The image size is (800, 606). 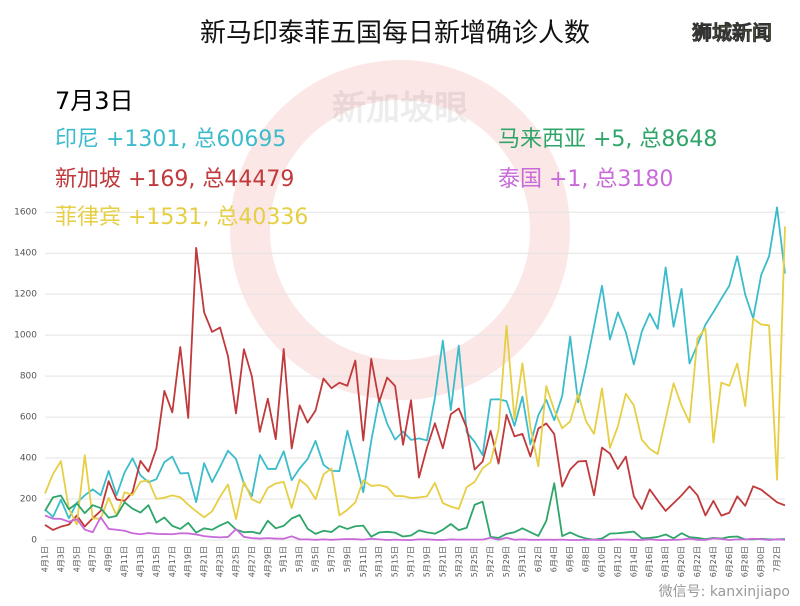 I want to click on x-tick-label: 6月22日, so click(x=697, y=561).